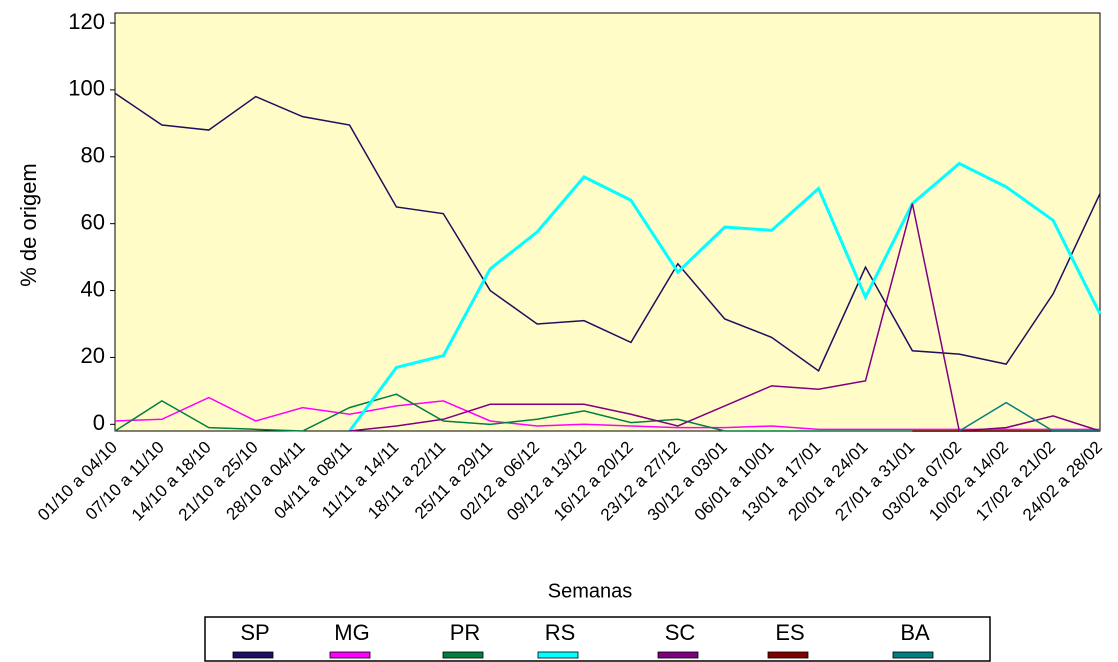 This screenshot has height=662, width=1118. What do you see at coordinates (680, 632) in the screenshot?
I see `legend-label: SC` at bounding box center [680, 632].